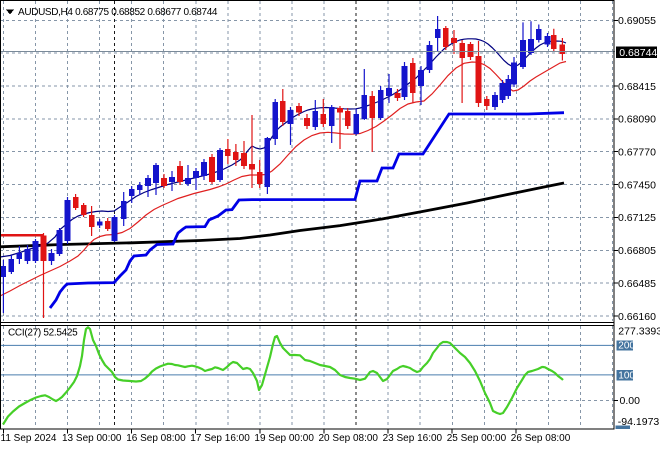 This screenshot has width=660, height=450. What do you see at coordinates (637, 87) in the screenshot?
I see `svg-text: 0.68415` at bounding box center [637, 87].